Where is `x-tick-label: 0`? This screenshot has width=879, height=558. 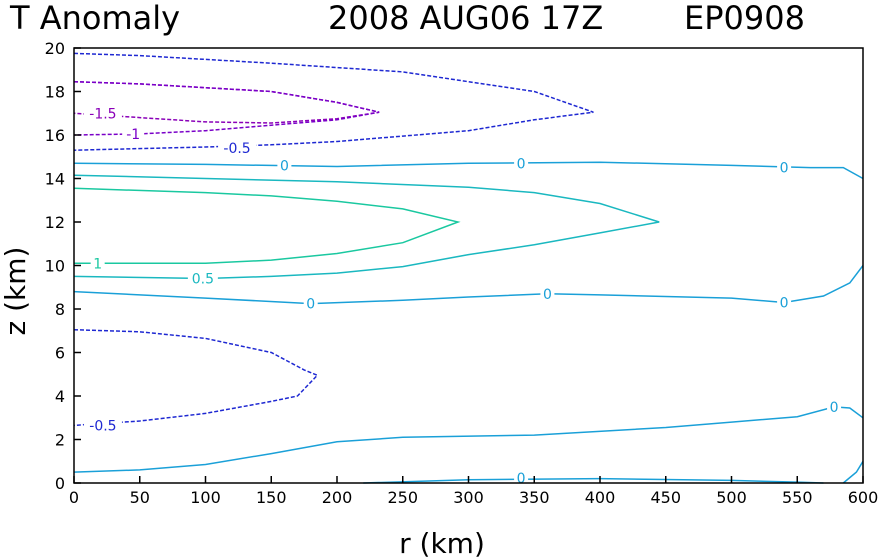 x-tick-label: 0 is located at coordinates (74, 497).